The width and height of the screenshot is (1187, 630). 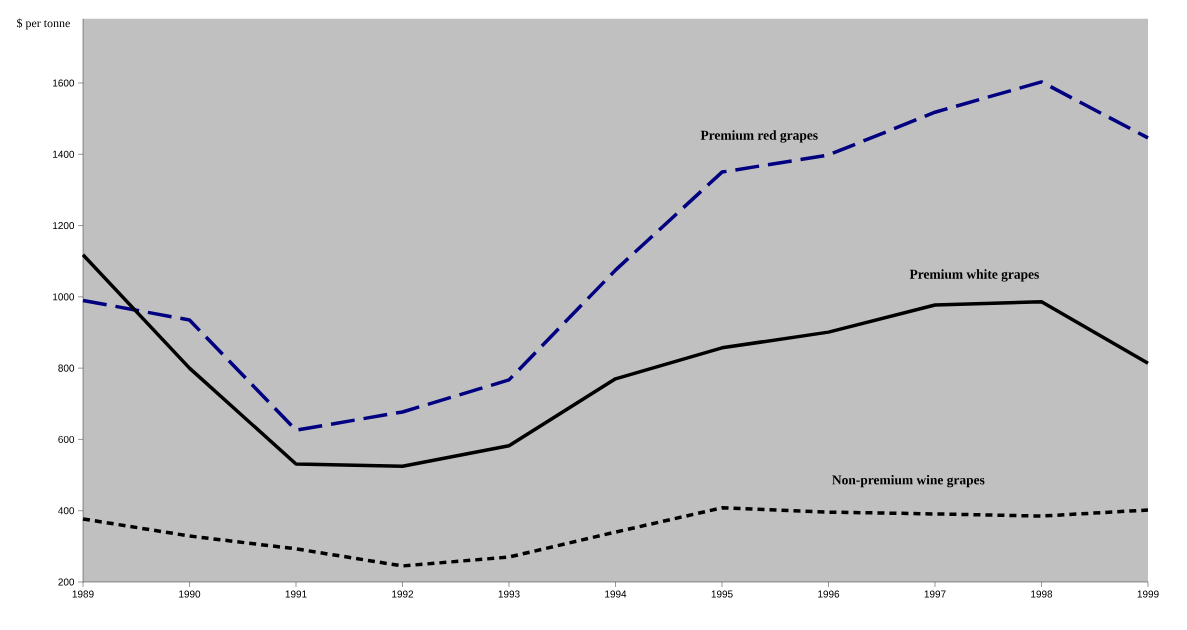 What do you see at coordinates (190, 594) in the screenshot?
I see `x-tick-label: 1990` at bounding box center [190, 594].